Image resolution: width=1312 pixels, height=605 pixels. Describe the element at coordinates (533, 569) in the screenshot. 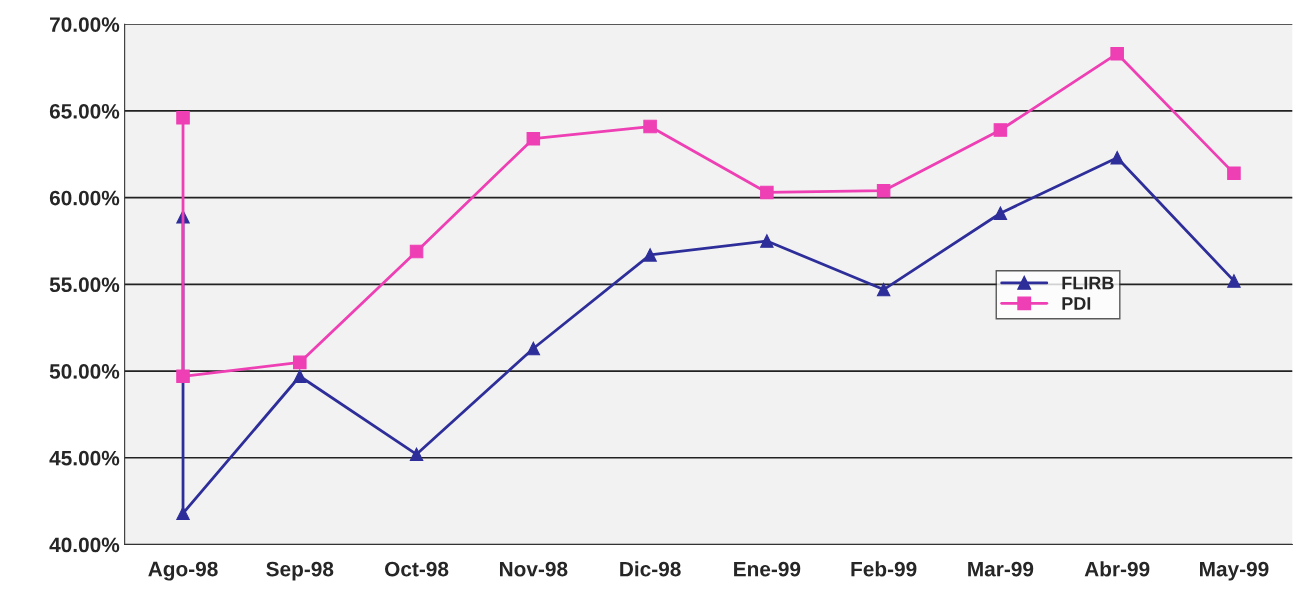

I see `x-tick-label: Nov-98` at that location.